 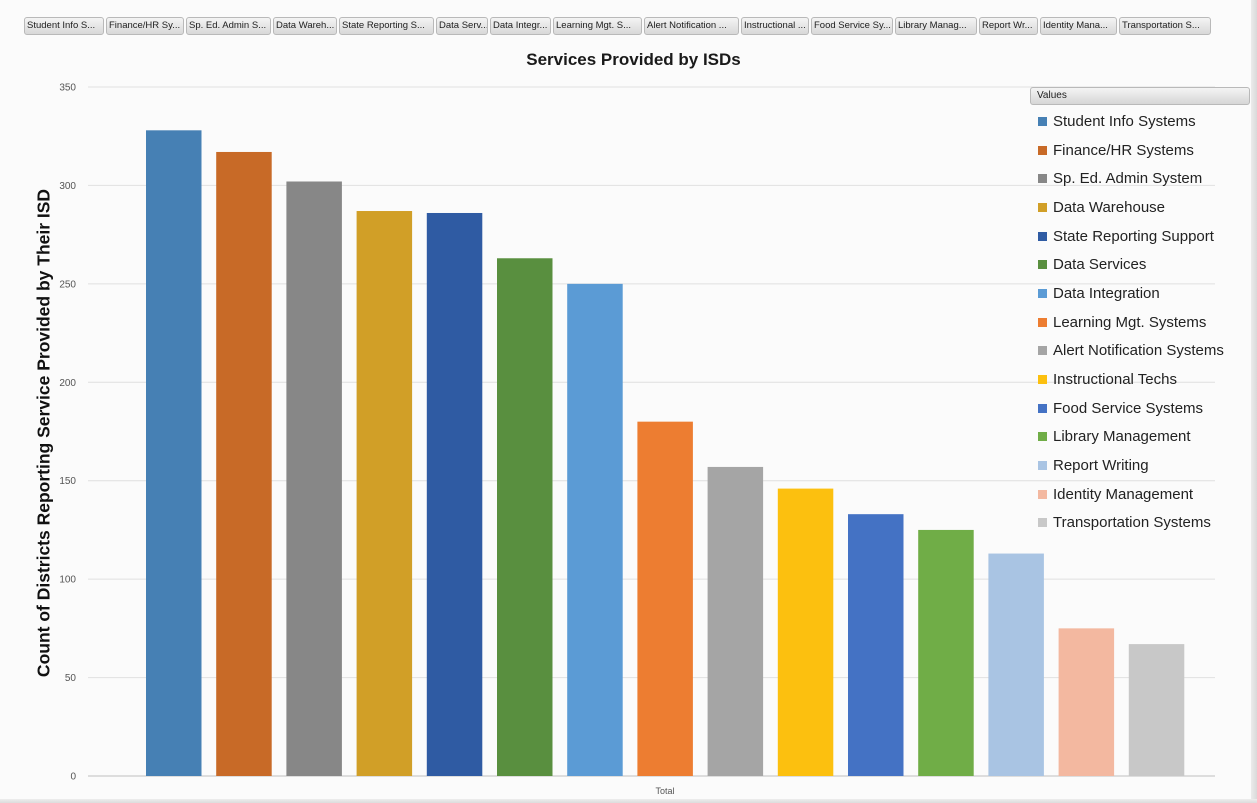 What do you see at coordinates (628, 801) in the screenshot?
I see `page-bottom-shadow` at bounding box center [628, 801].